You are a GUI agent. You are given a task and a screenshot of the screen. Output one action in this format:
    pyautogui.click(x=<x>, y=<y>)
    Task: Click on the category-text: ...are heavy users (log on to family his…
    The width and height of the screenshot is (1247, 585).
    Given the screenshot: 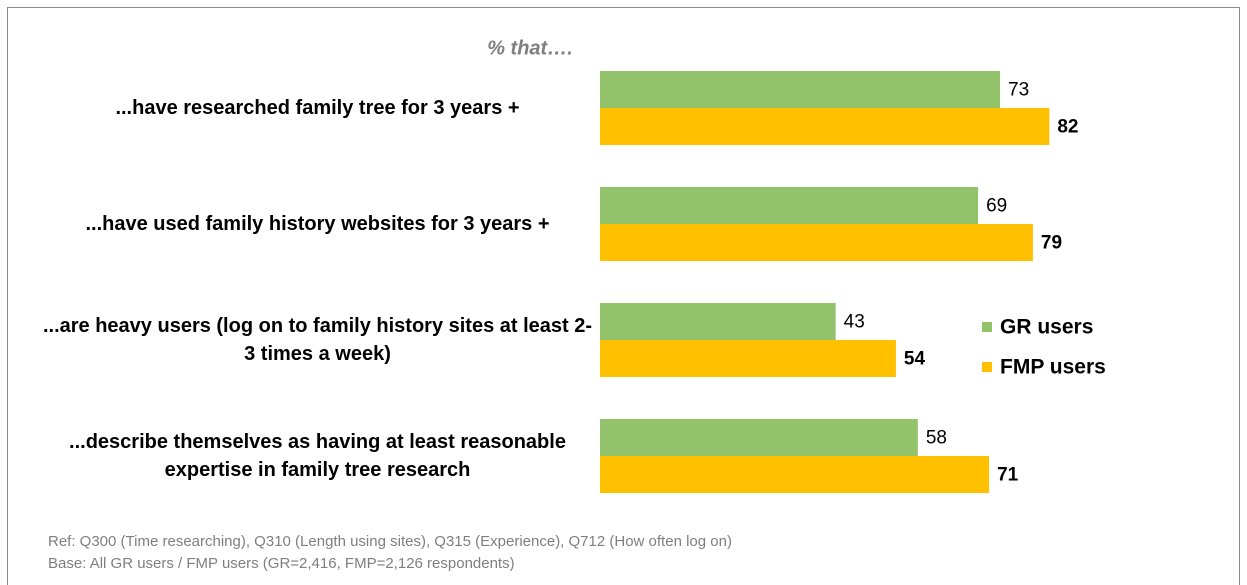 What is the action you would take?
    pyautogui.click(x=317, y=340)
    